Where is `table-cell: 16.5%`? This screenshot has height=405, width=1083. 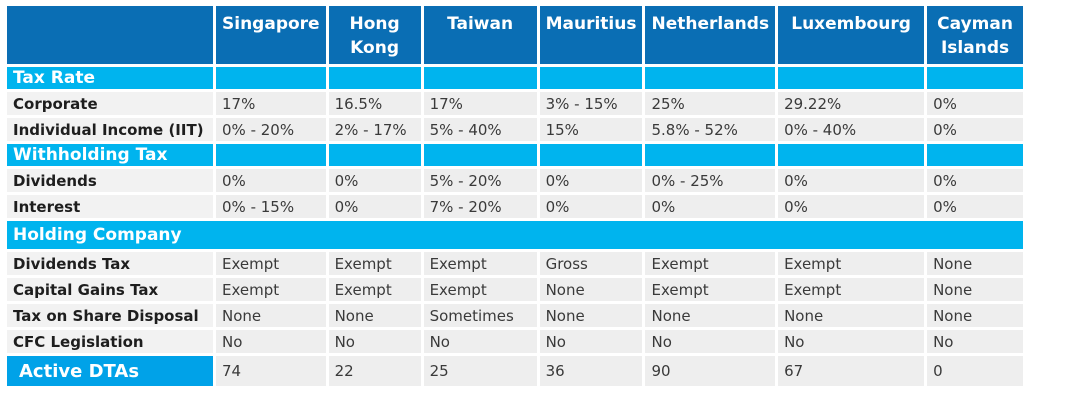
table-cell: 16.5% is located at coordinates (374, 103).